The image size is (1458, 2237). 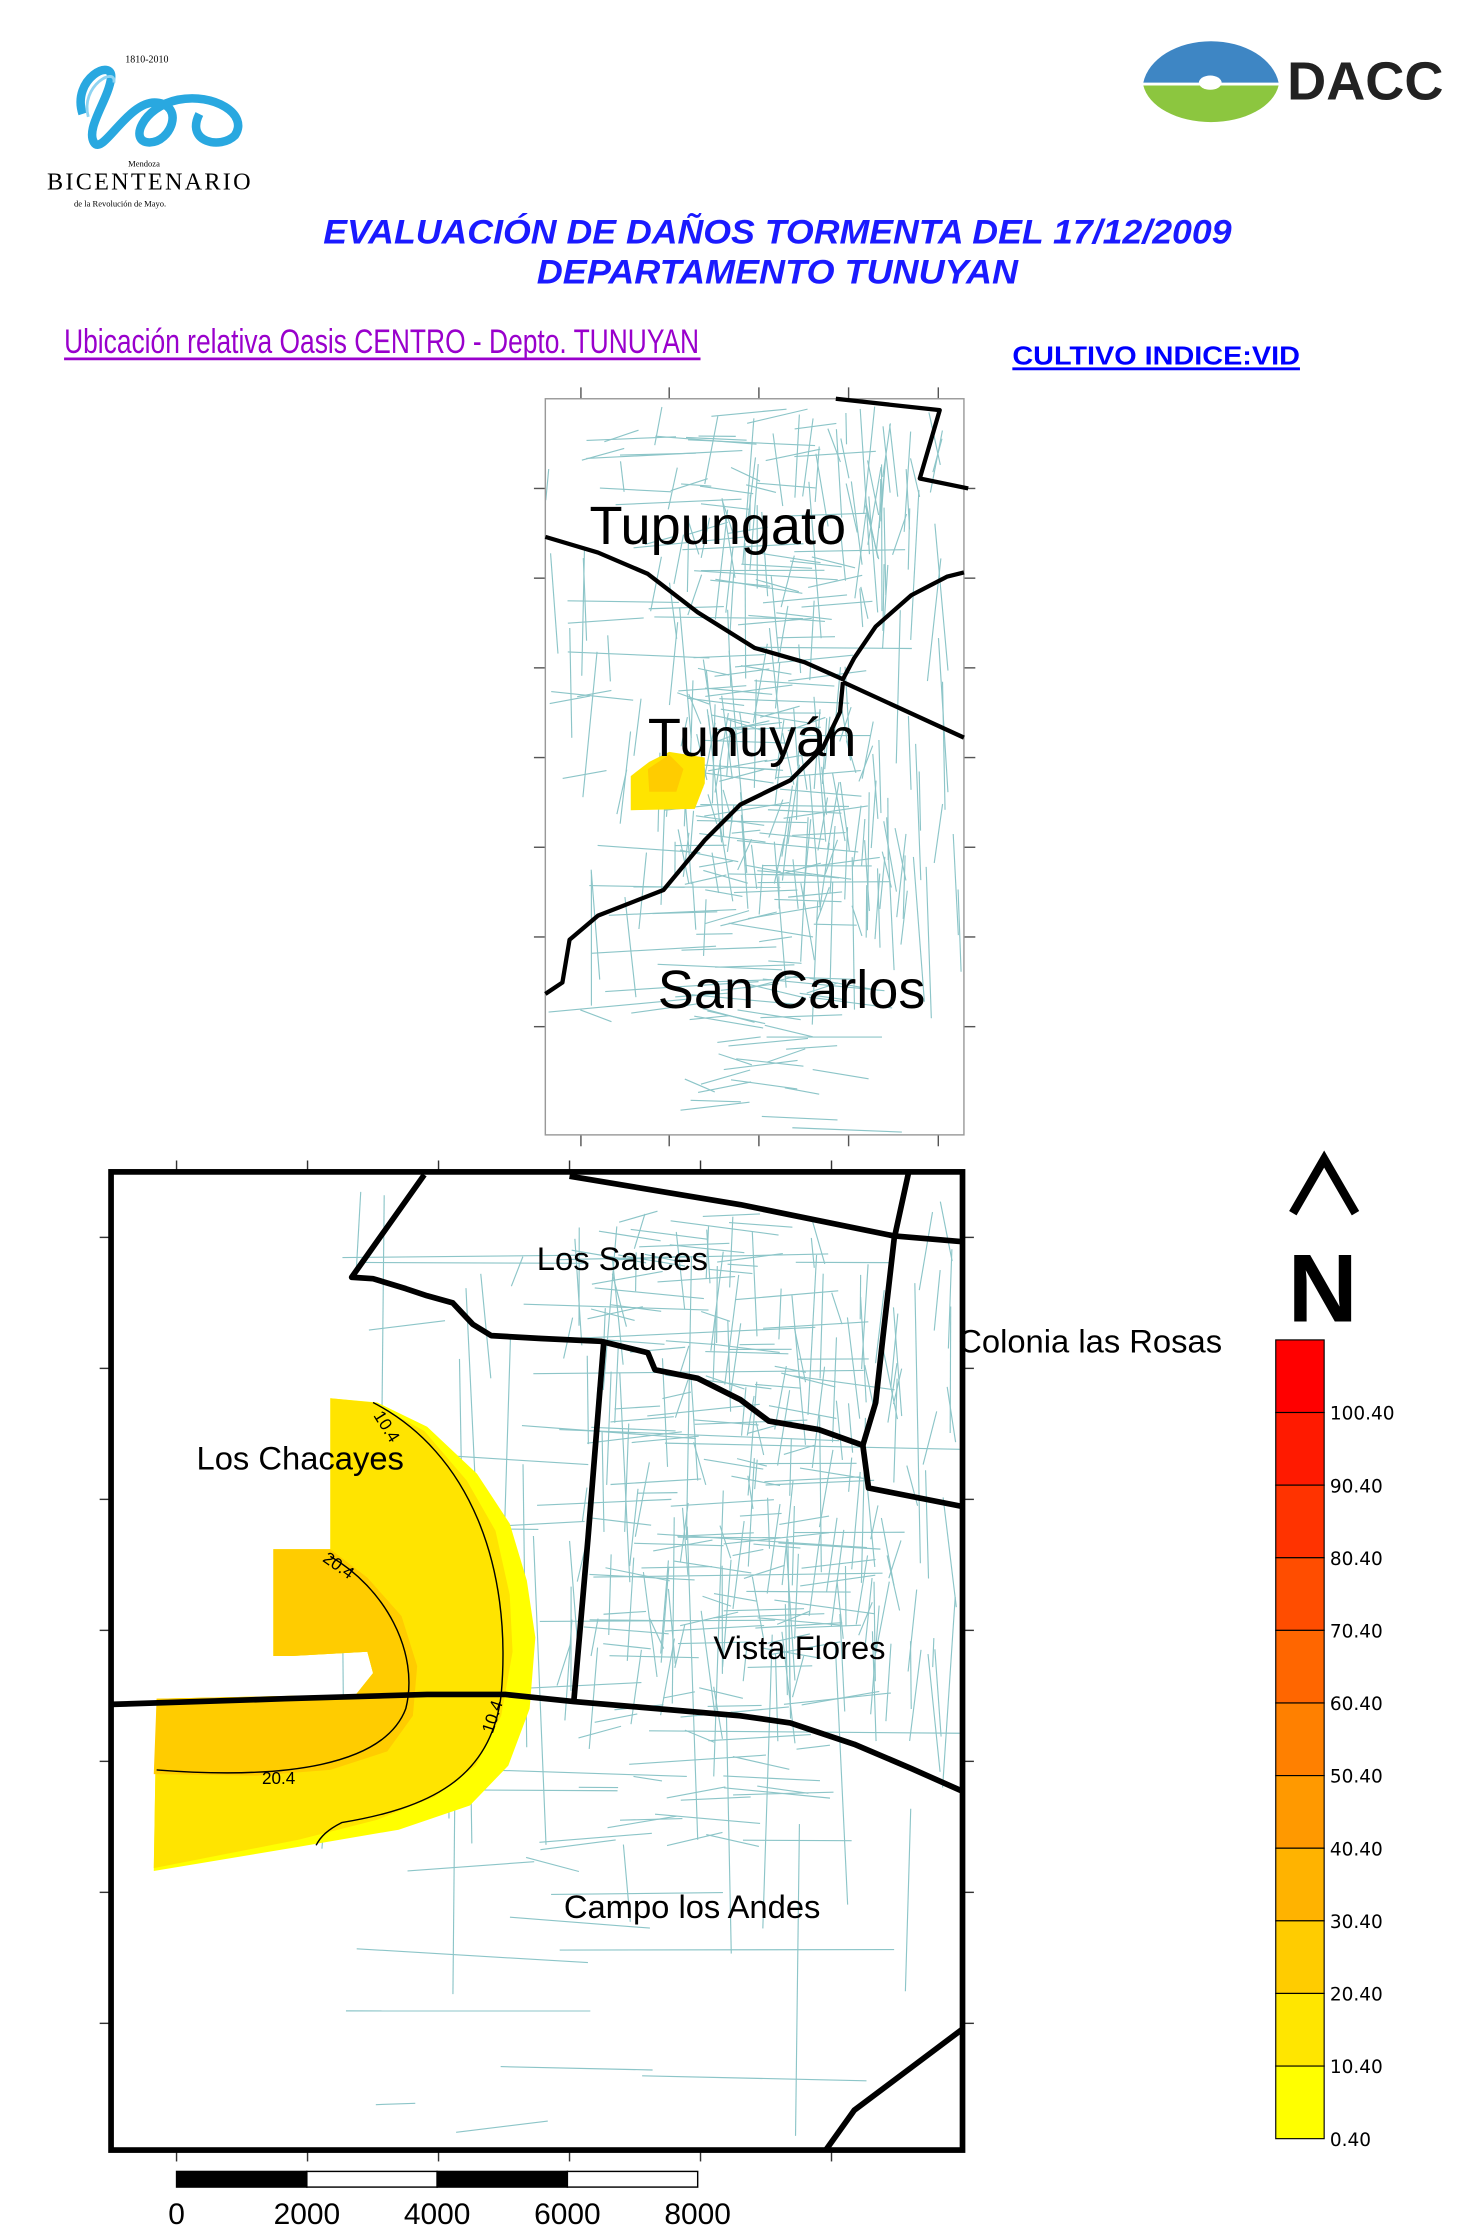 What do you see at coordinates (149, 181) in the screenshot?
I see `logo-name: Bicentenario` at bounding box center [149, 181].